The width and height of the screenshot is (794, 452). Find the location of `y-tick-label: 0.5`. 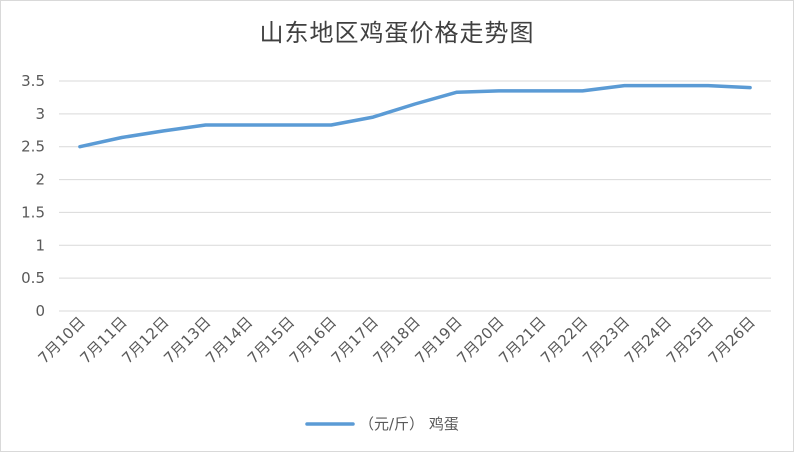

y-tick-label: 0.5 is located at coordinates (33, 278).